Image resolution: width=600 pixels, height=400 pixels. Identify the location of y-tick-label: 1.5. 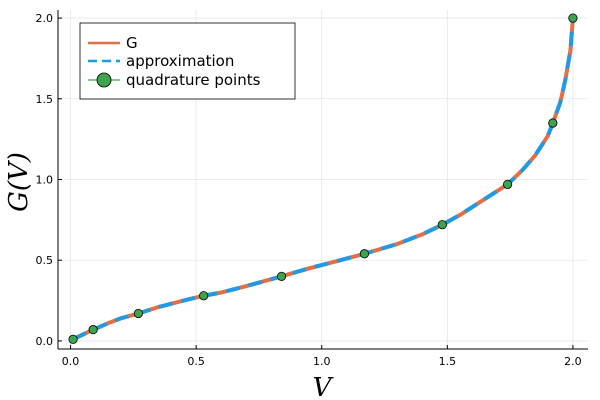
(45, 99).